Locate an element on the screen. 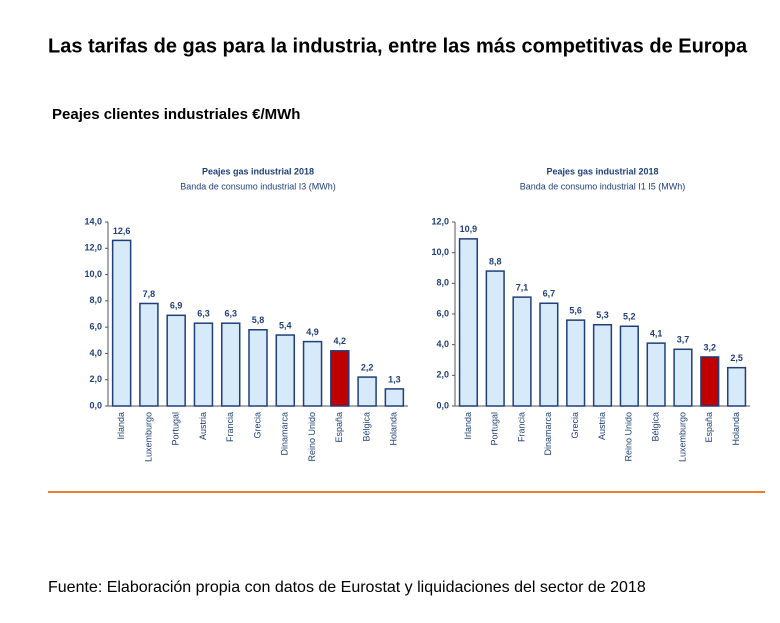  slide-subtitle: Peajes clientes industriales €/MWh is located at coordinates (176, 114).